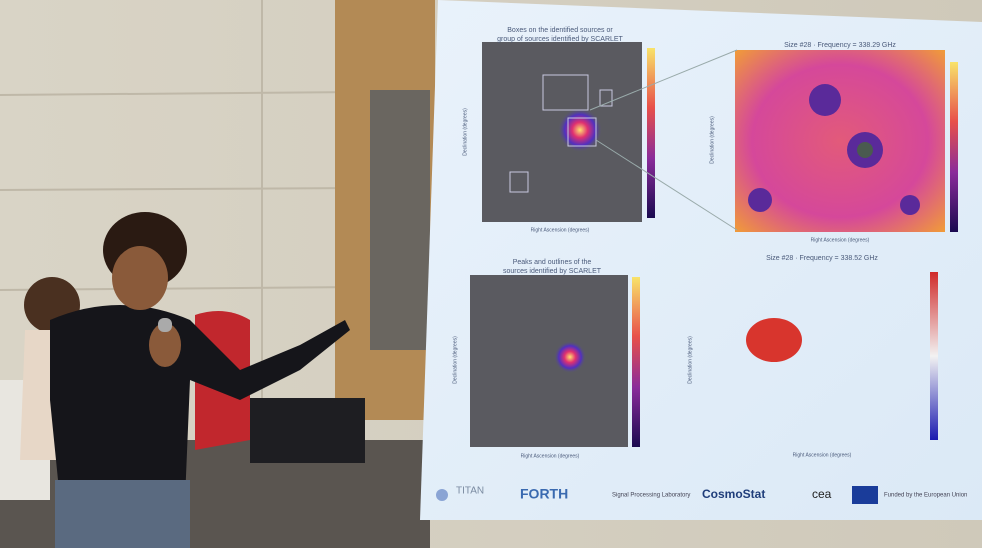 The height and width of the screenshot is (548, 982). Describe the element at coordinates (549, 361) in the screenshot. I see `plot-image` at that location.